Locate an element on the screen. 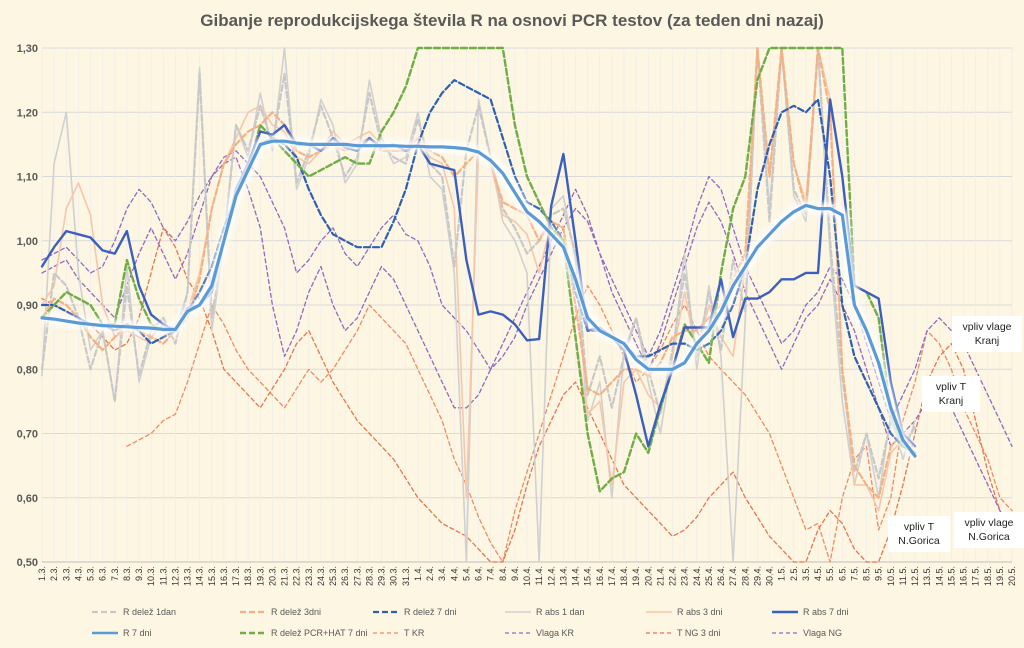 This screenshot has width=1024, height=648. x-tick-label: 27.4. is located at coordinates (733, 576).